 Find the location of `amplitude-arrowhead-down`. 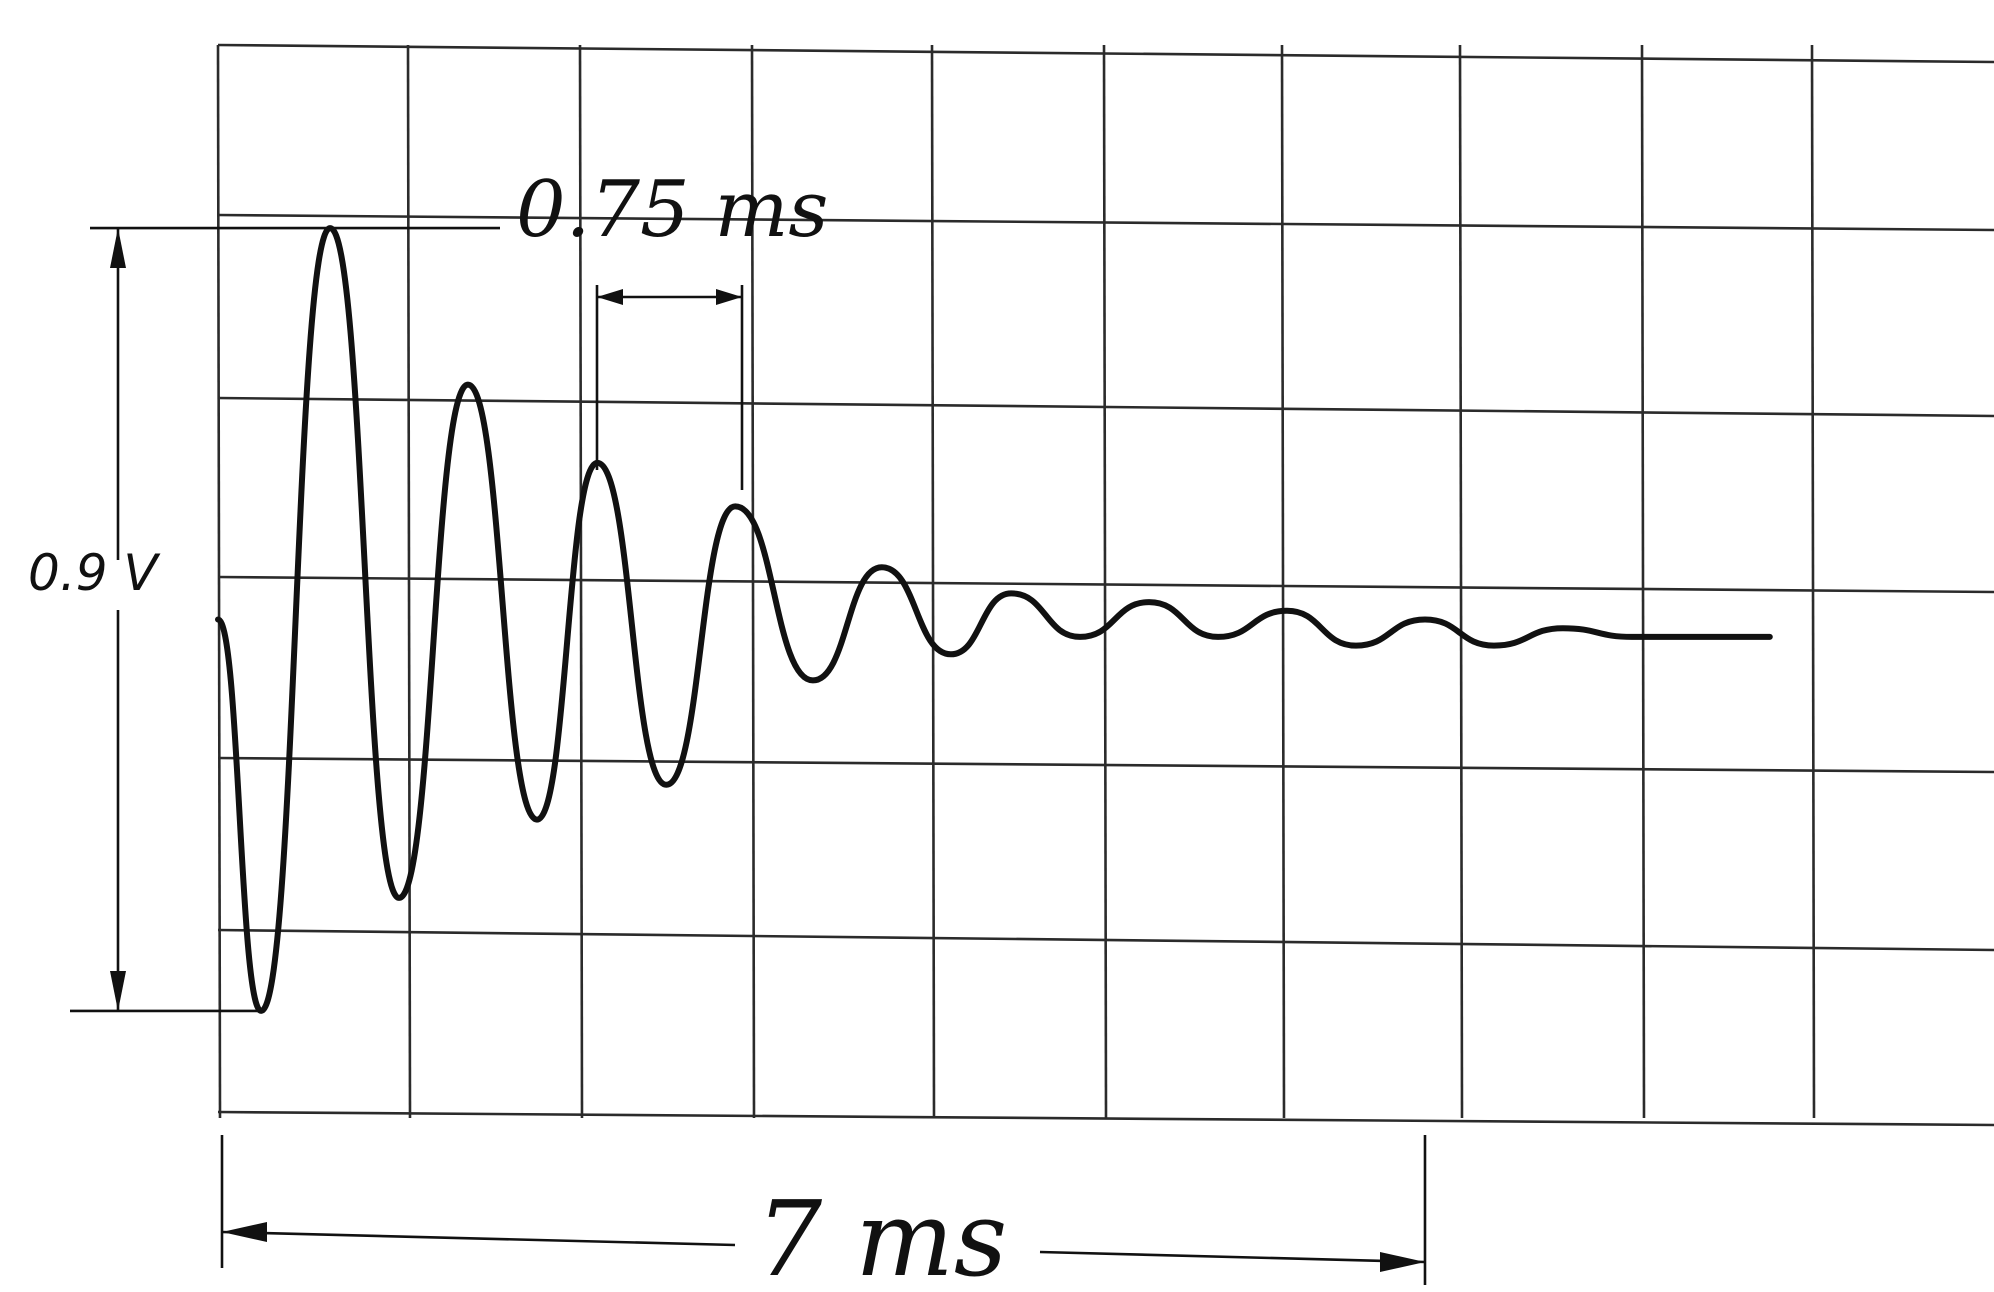

amplitude-arrowhead-down is located at coordinates (118, 990).